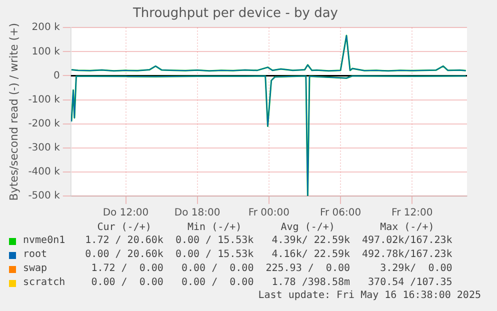 The width and height of the screenshot is (497, 311). Describe the element at coordinates (44, 148) in the screenshot. I see `y-tick-label: -300 k` at that location.